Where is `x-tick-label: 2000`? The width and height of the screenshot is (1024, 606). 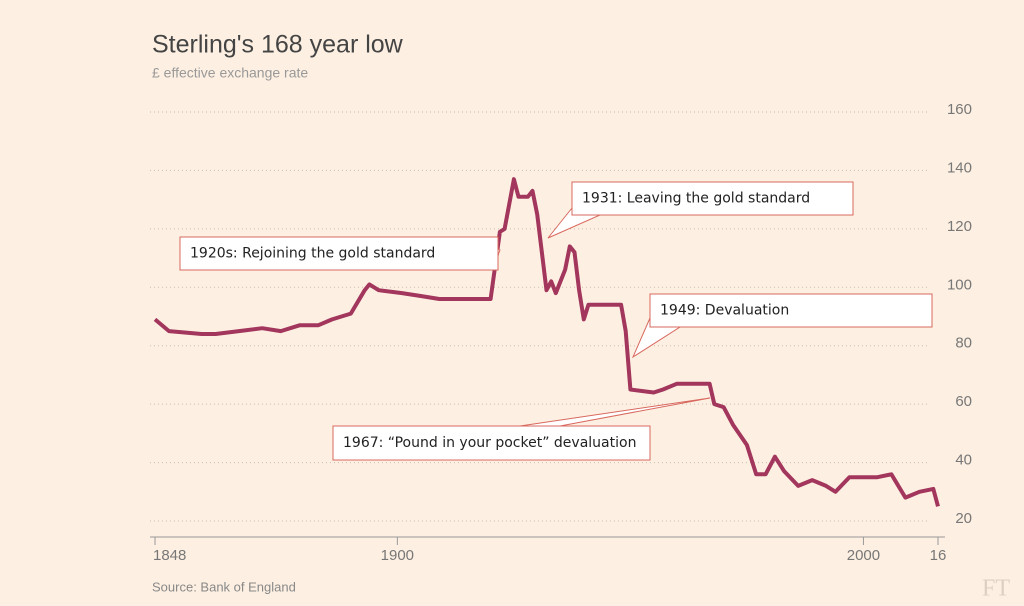
x-tick-label: 2000 is located at coordinates (863, 555).